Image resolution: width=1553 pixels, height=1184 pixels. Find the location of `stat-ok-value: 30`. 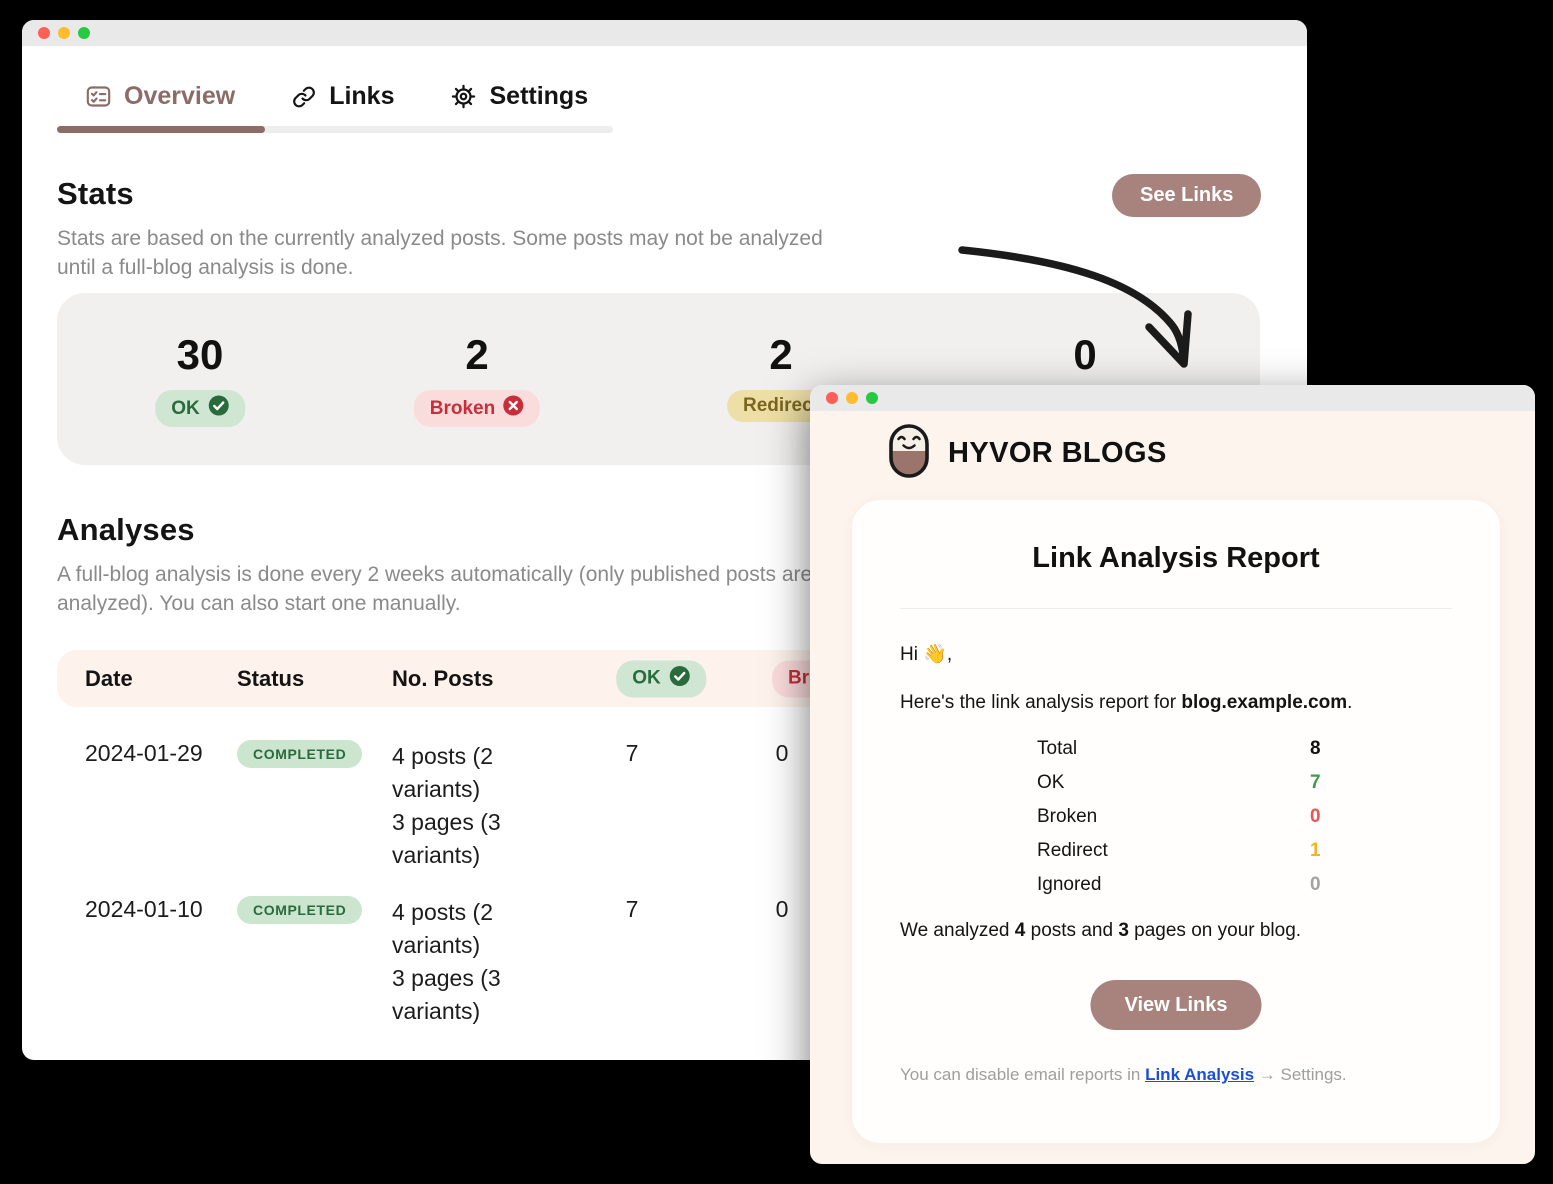

stat-ok-value: 30 is located at coordinates (200, 354).